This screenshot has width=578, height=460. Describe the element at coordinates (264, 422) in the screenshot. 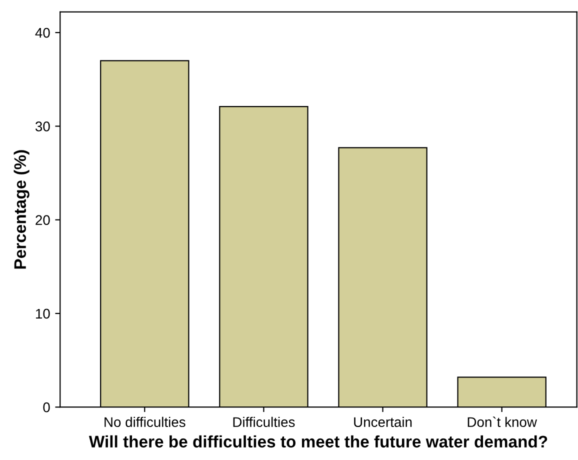

I see `x-tick-label: Difficulties` at that location.